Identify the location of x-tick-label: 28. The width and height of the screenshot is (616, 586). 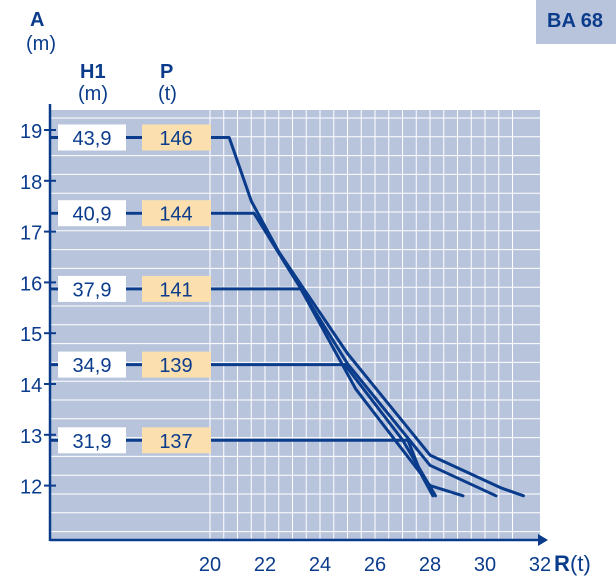
(430, 565).